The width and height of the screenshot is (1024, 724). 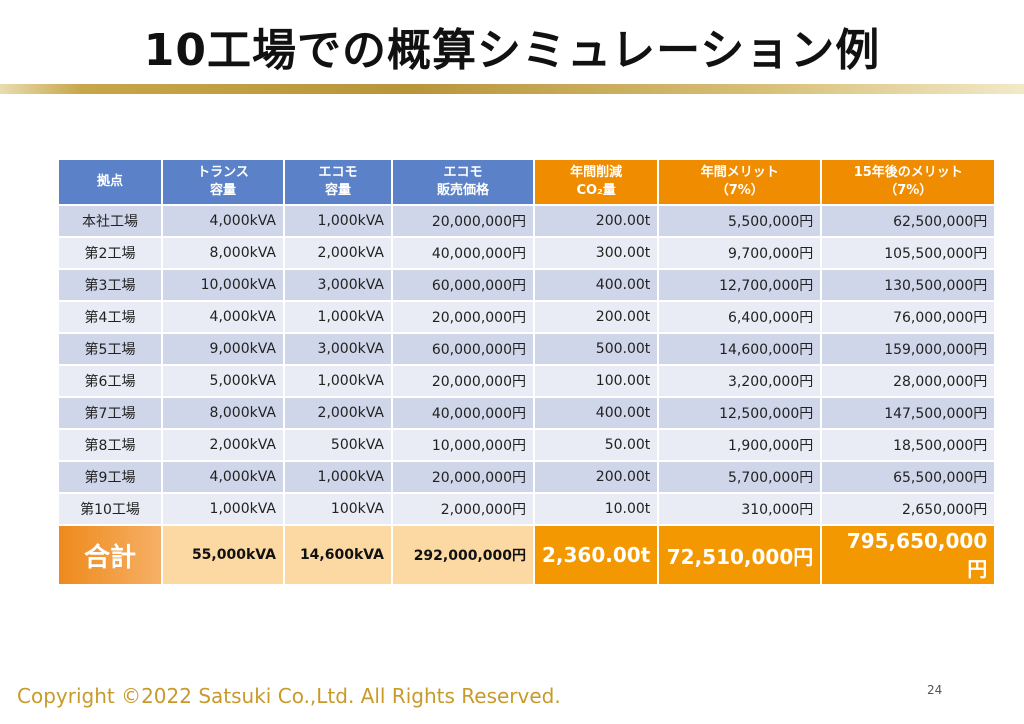 What do you see at coordinates (908, 172) in the screenshot?
I see `header-line1: 15年後のメリット` at bounding box center [908, 172].